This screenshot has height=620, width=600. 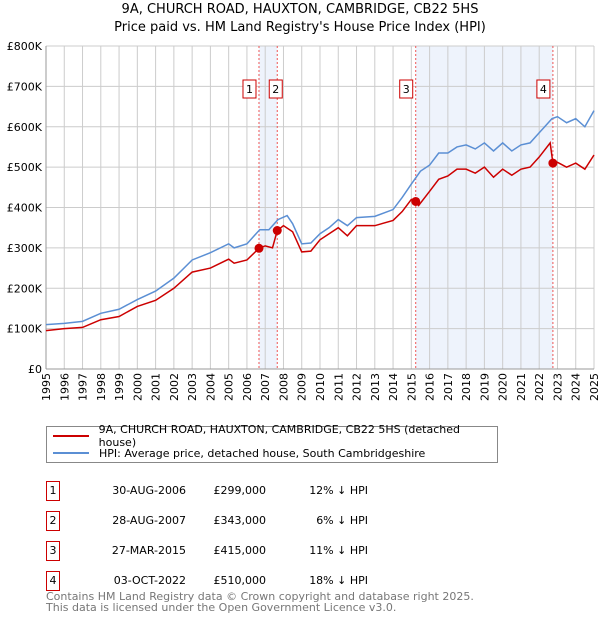 What do you see at coordinates (342, 520) in the screenshot?
I see `sale-hpi-diff: 6% ↓ HPI` at bounding box center [342, 520].